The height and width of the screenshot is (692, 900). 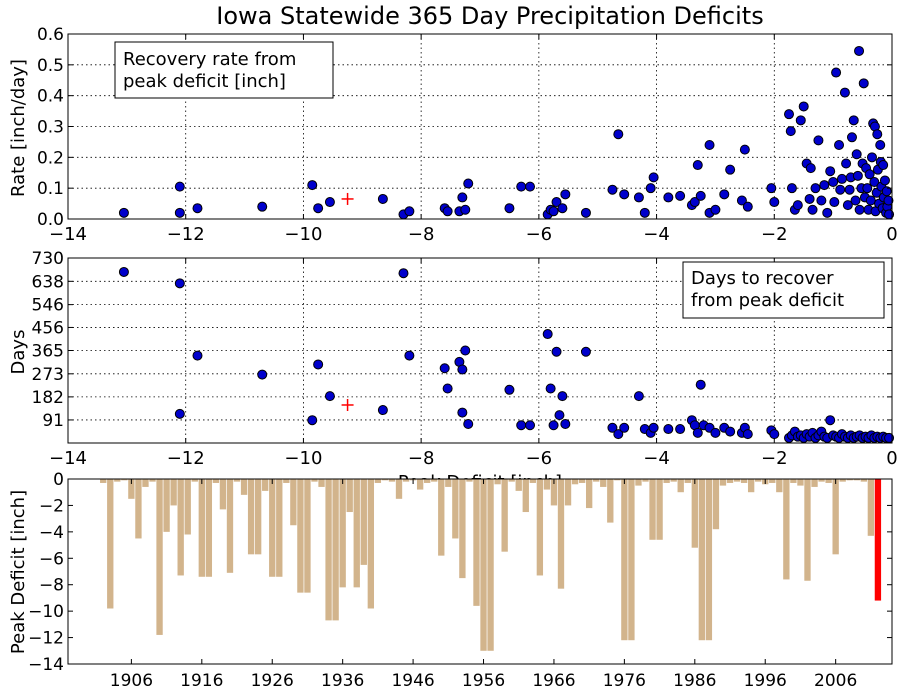 What do you see at coordinates (18, 352) in the screenshot?
I see `days-ylabel: Days` at bounding box center [18, 352].